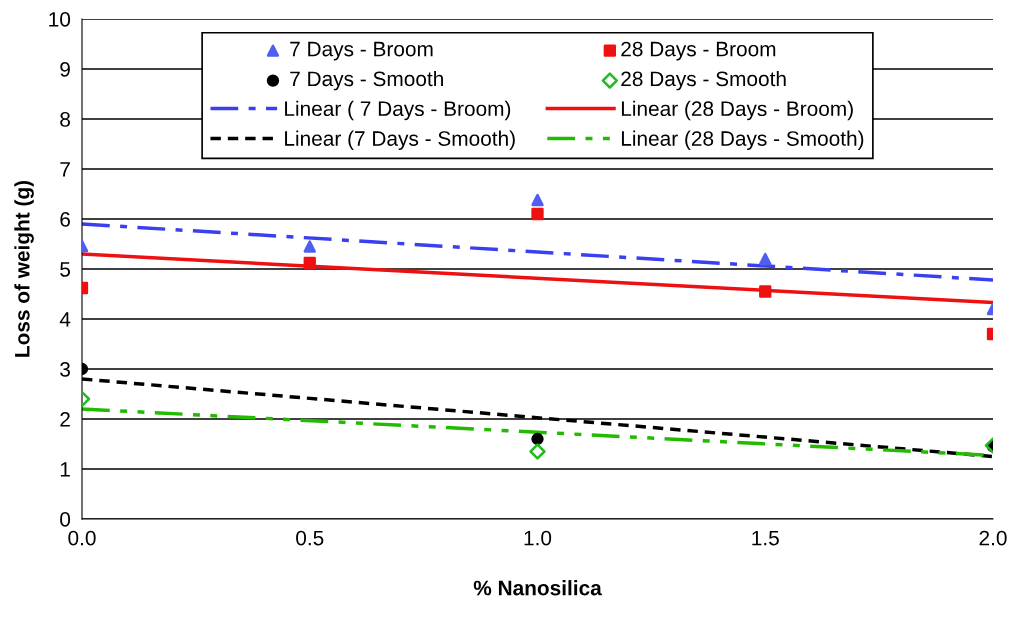  What do you see at coordinates (537, 588) in the screenshot?
I see `x-axis-title: % Nanosilica` at bounding box center [537, 588].